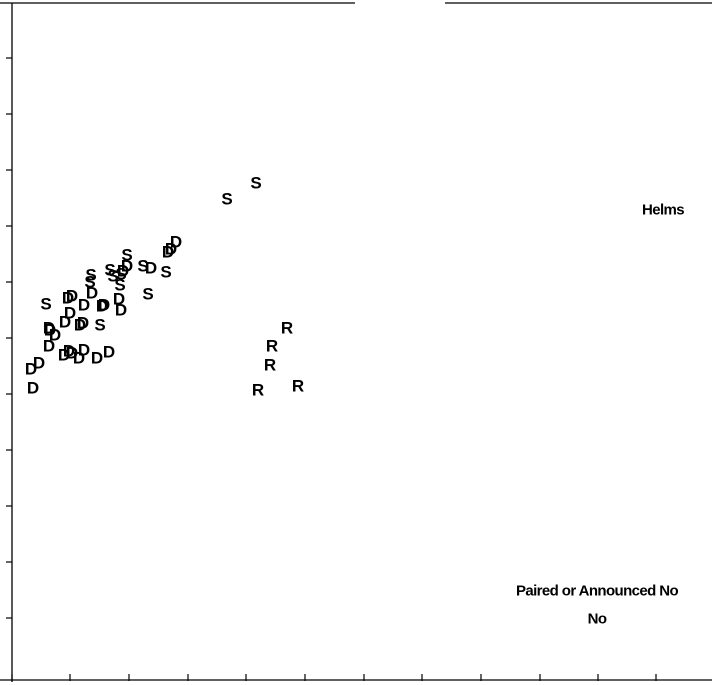 The height and width of the screenshot is (685, 712). Describe the element at coordinates (597, 591) in the screenshot. I see `annotation-label: Paired or Announced No` at that location.